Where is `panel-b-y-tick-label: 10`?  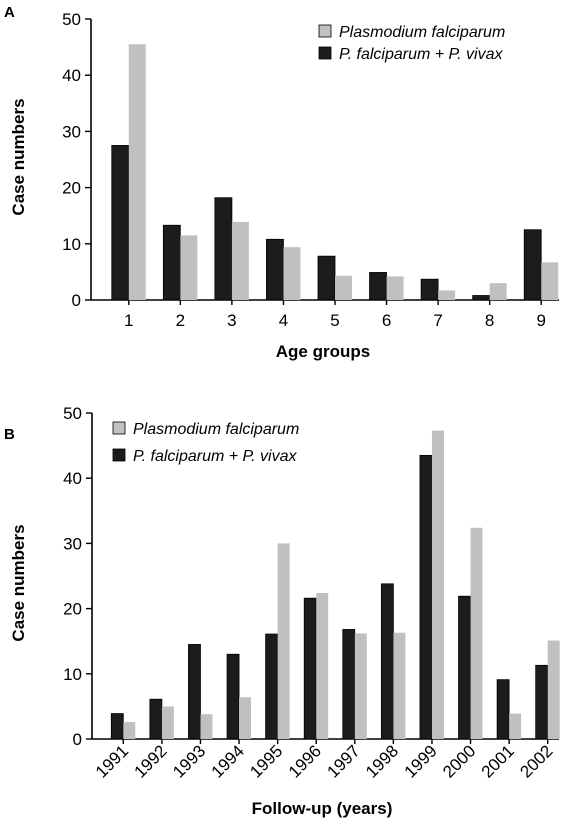 panel-b-y-tick-label: 10 is located at coordinates (72, 674).